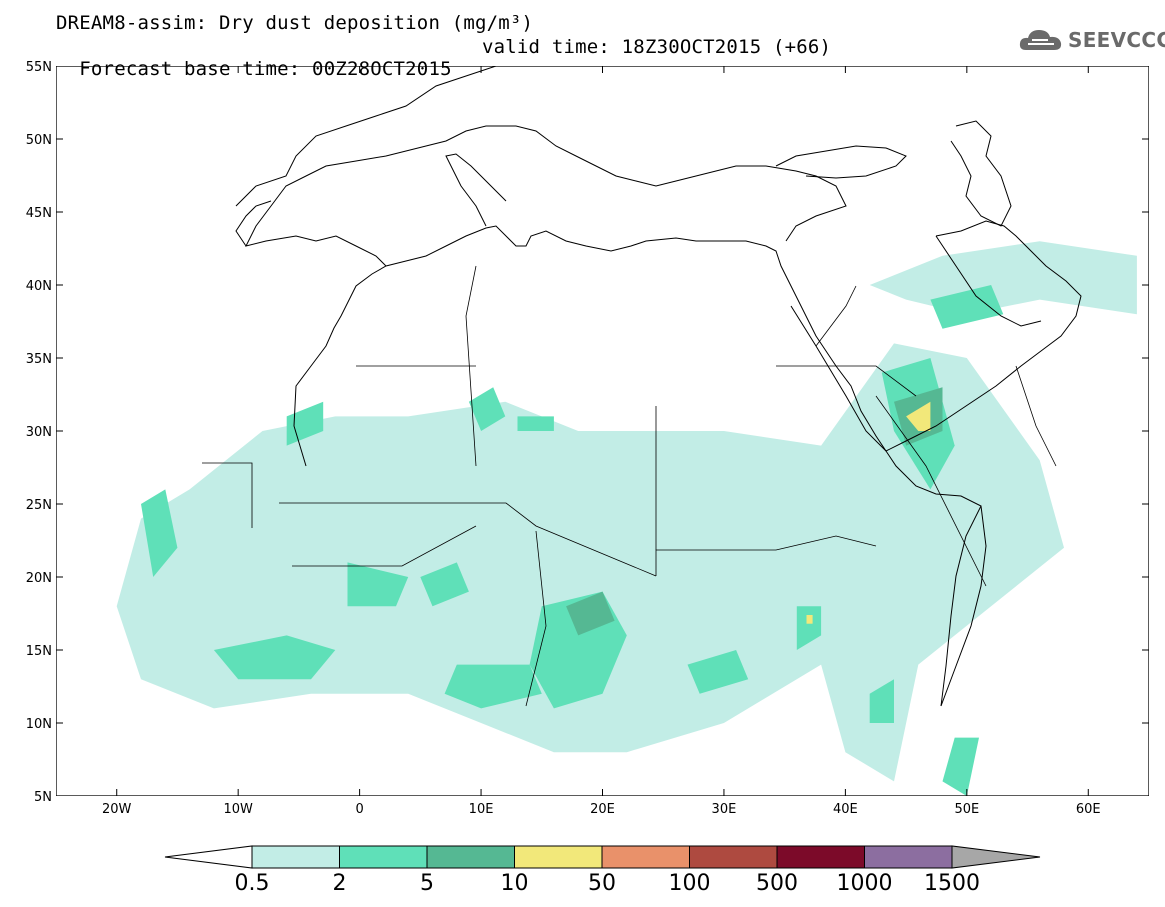 This screenshot has width=1165, height=907. I want to click on colorbar-label: 5, so click(427, 883).